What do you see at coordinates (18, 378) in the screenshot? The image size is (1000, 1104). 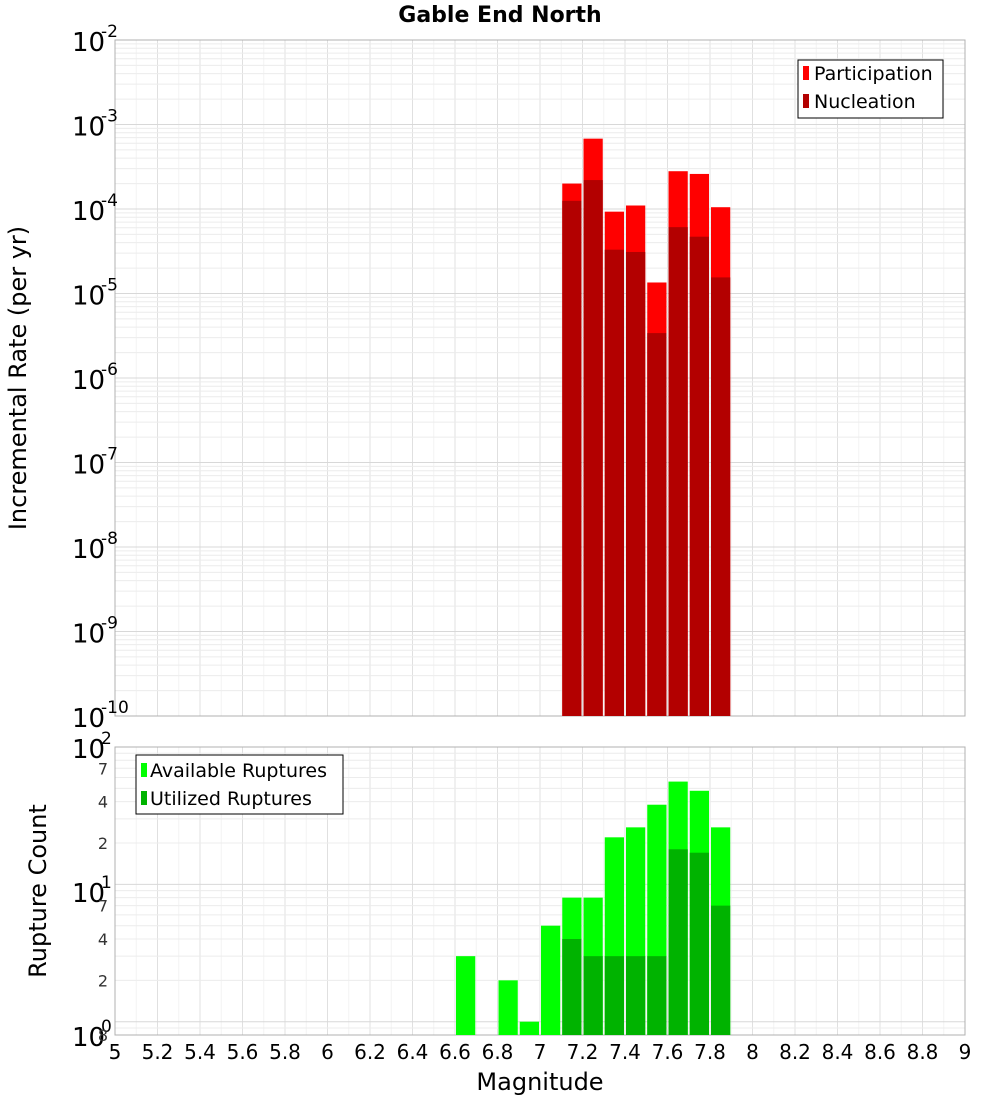 I see `top-y-axis-label: Incremental Rate (per yr)` at bounding box center [18, 378].